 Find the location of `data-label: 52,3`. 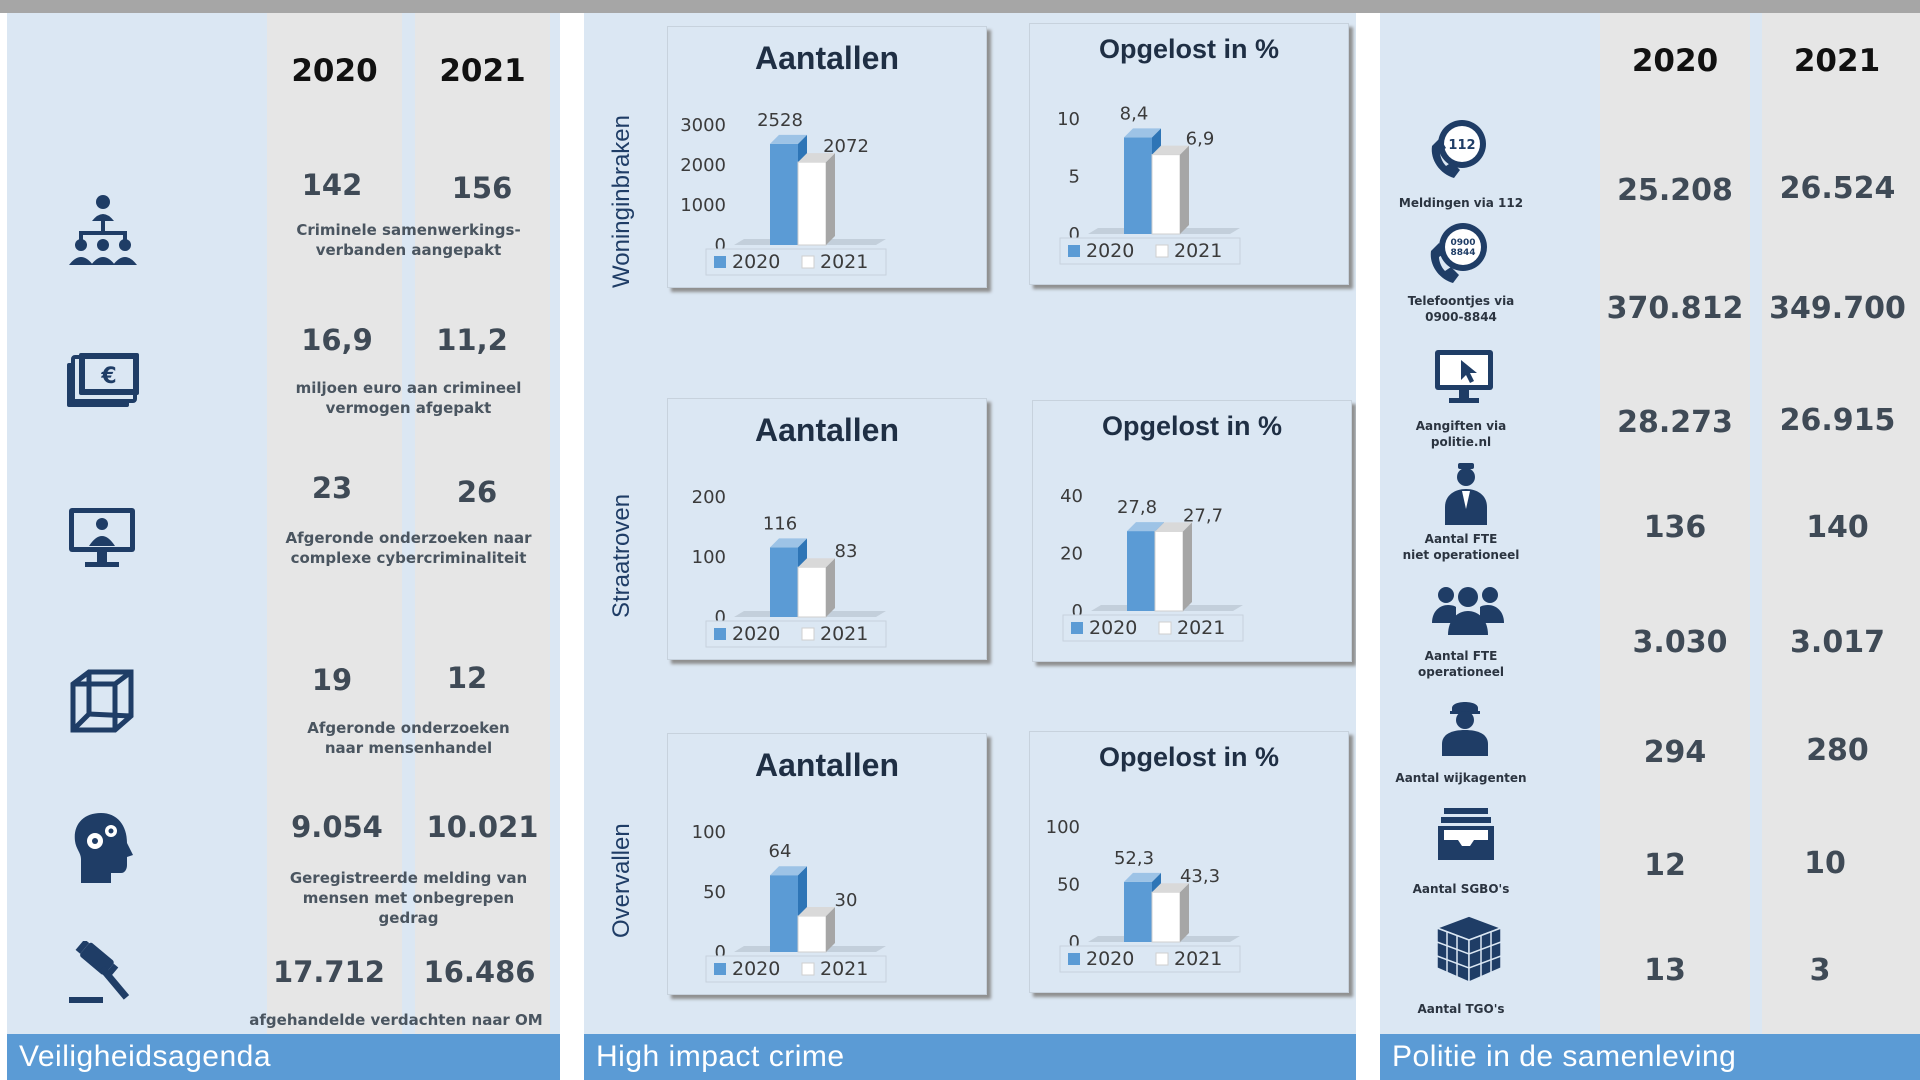

data-label: 52,3 is located at coordinates (1134, 858).